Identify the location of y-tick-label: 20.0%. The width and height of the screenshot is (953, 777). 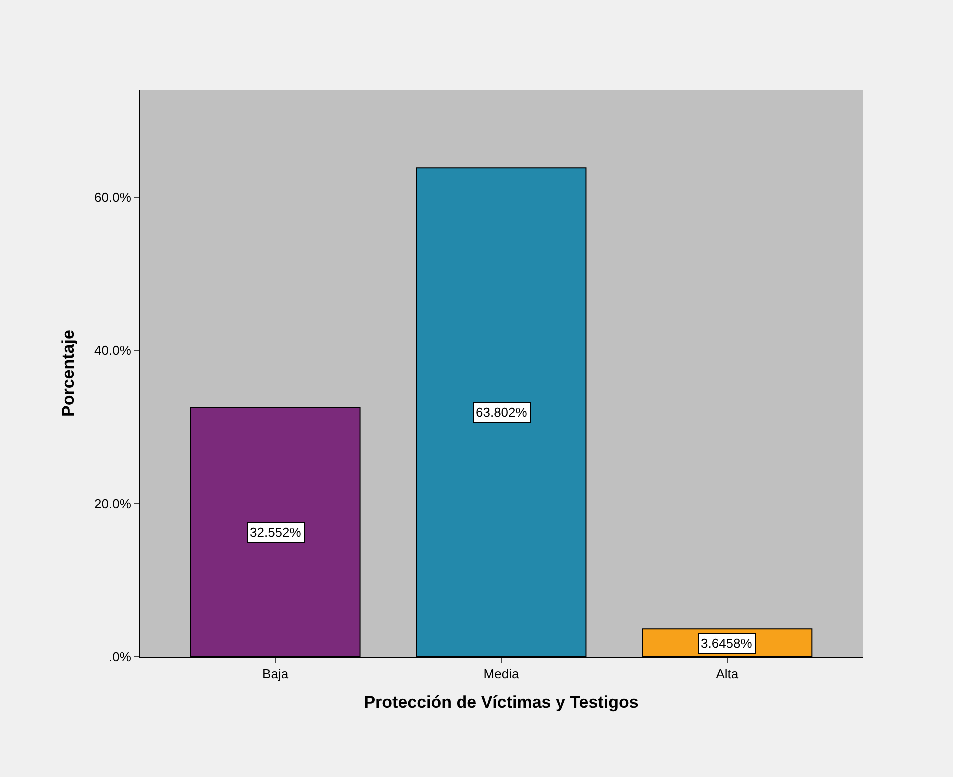
(113, 504).